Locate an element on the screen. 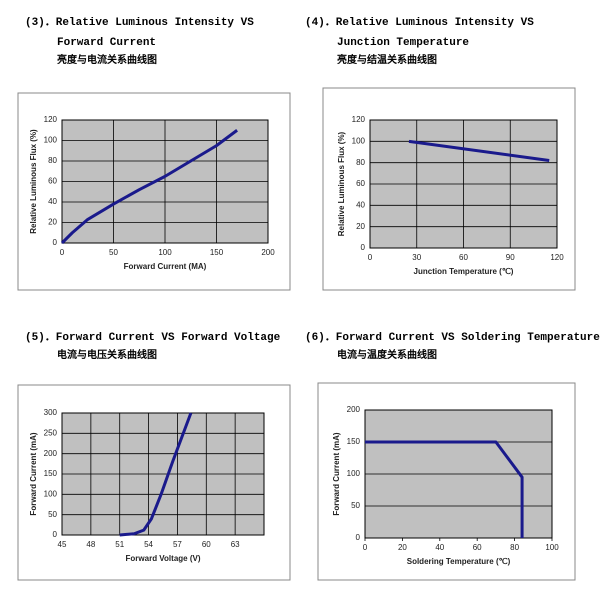 This screenshot has width=600, height=600. x-tick-label: 54 is located at coordinates (148, 544).